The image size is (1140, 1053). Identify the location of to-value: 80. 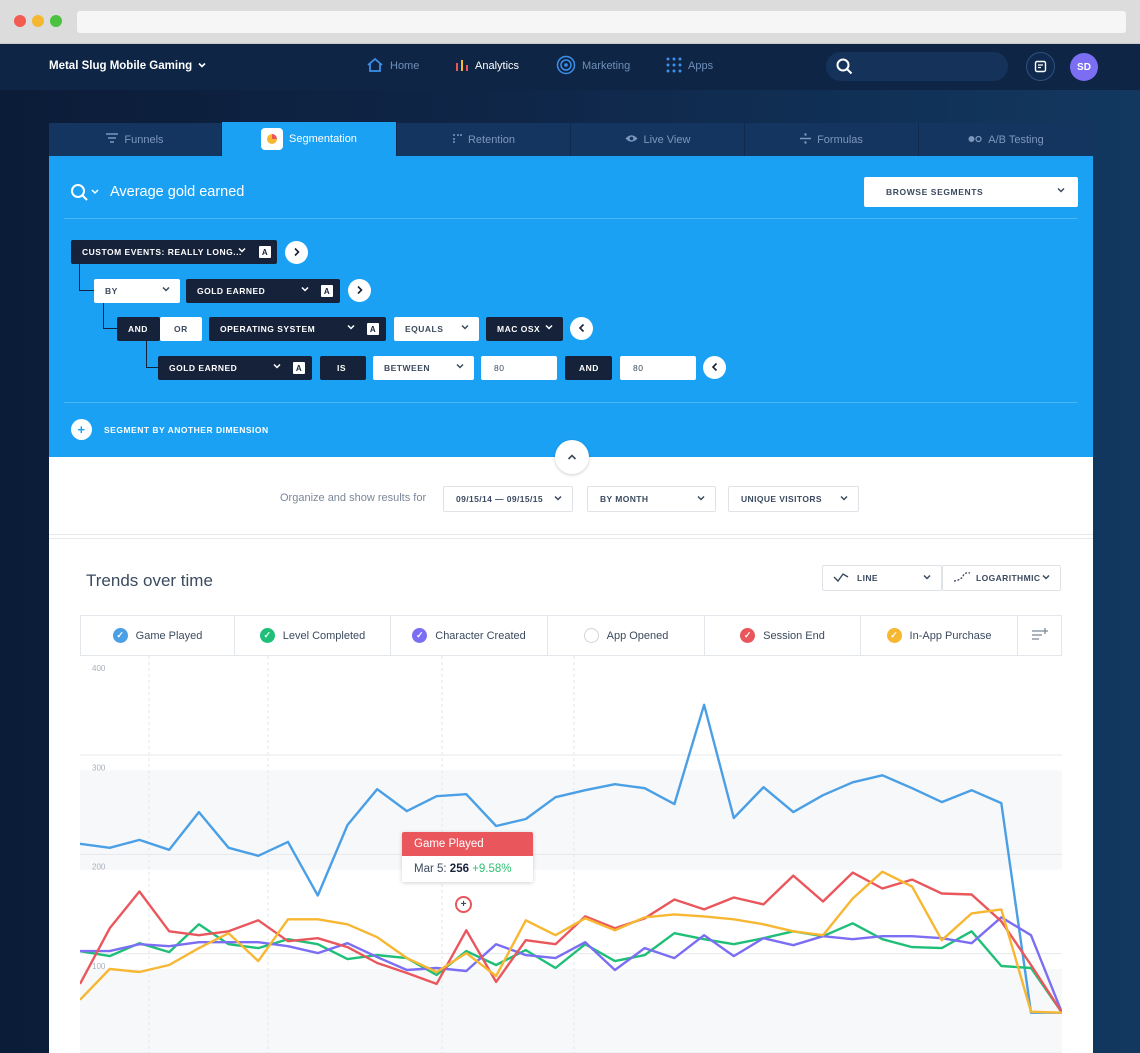
(638, 368).